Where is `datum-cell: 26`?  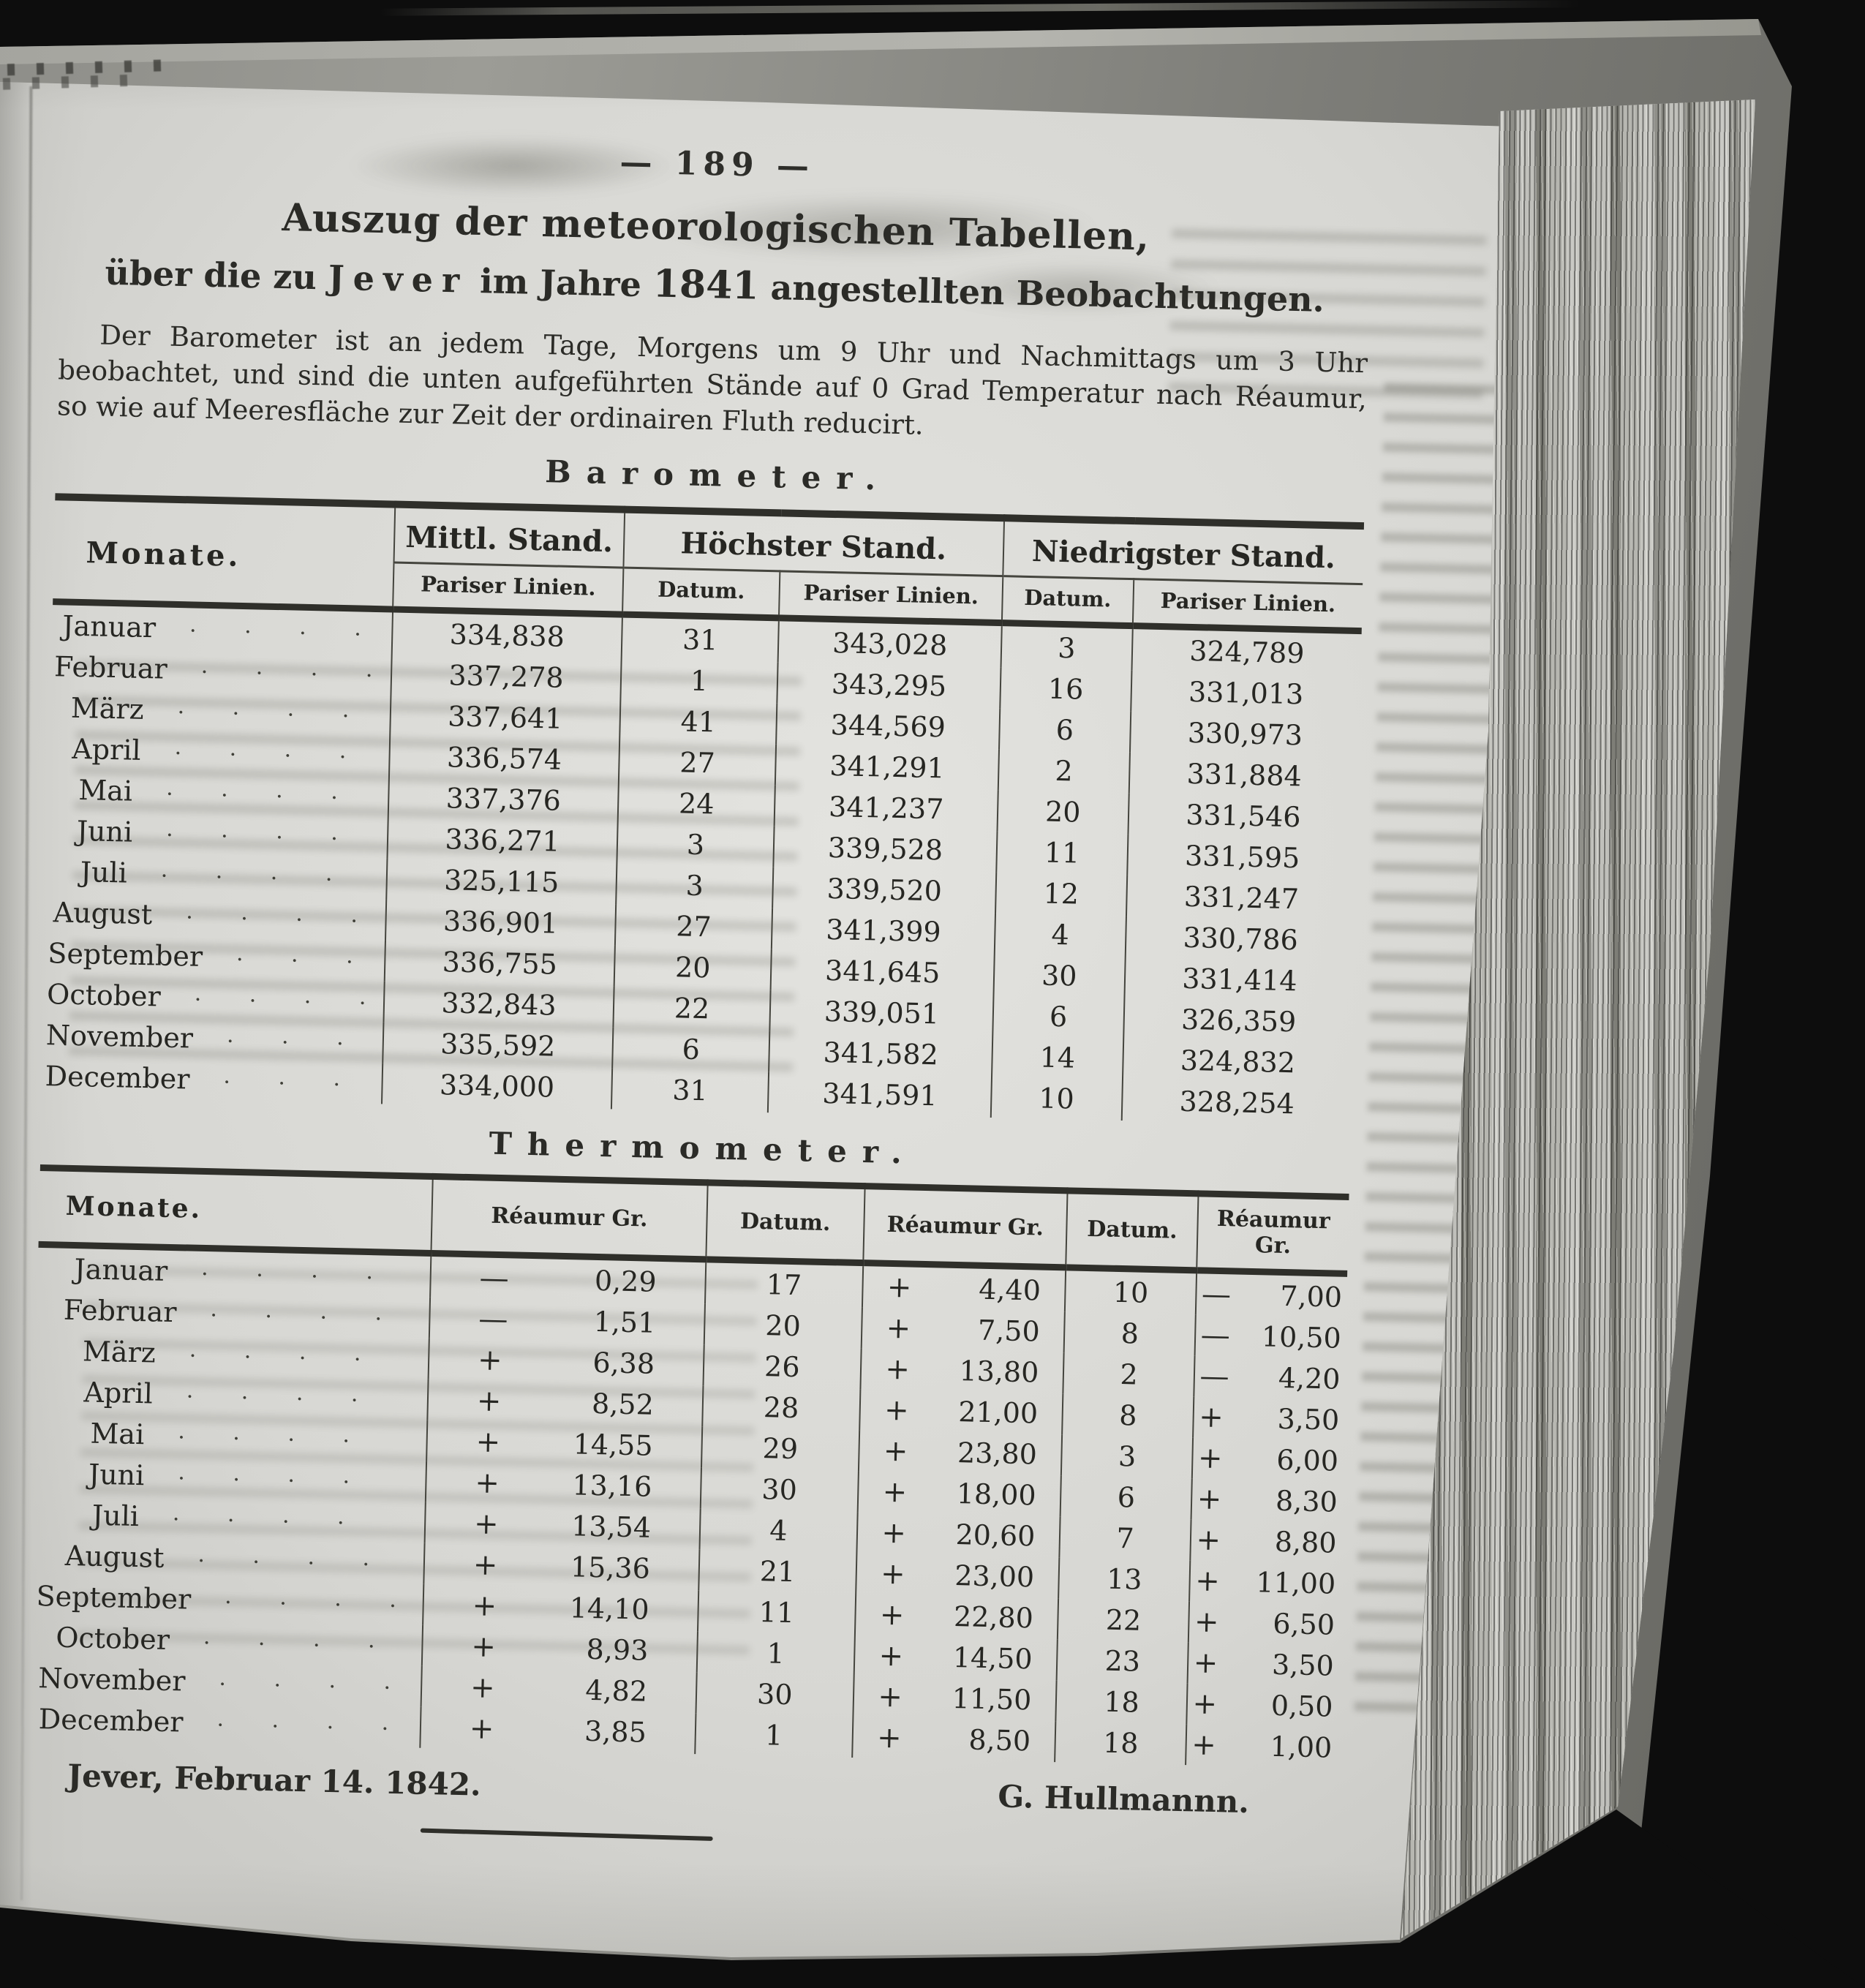
datum-cell: 26 is located at coordinates (782, 1367).